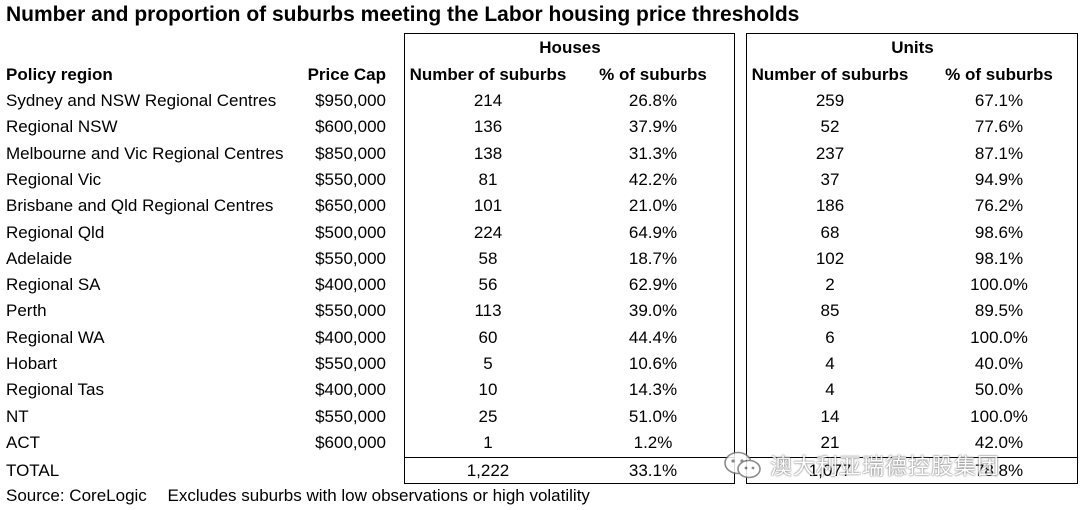 The width and height of the screenshot is (1080, 510). I want to click on row-region-cell: Hobart, so click(32, 363).